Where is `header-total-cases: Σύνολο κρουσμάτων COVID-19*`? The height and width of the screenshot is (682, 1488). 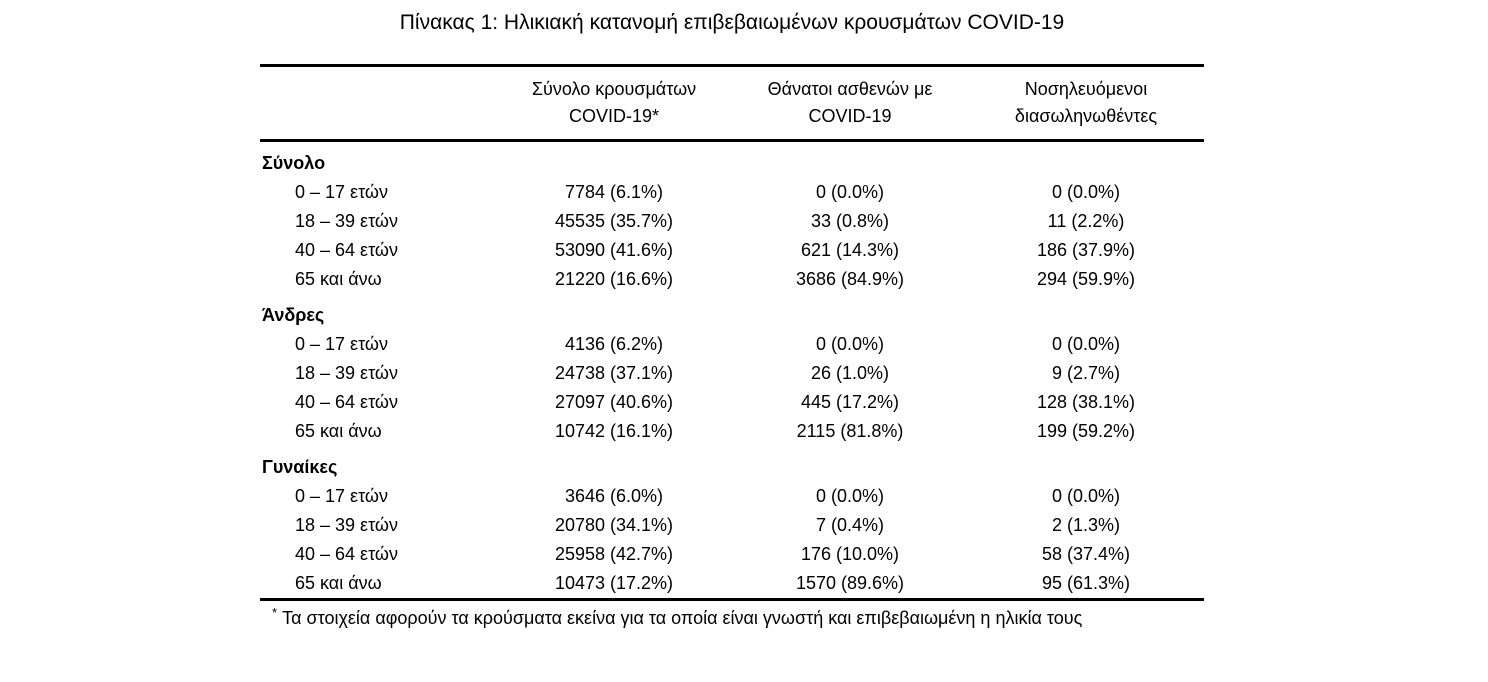
header-total-cases: Σύνολο κρουσμάτων COVID-19* is located at coordinates (614, 103).